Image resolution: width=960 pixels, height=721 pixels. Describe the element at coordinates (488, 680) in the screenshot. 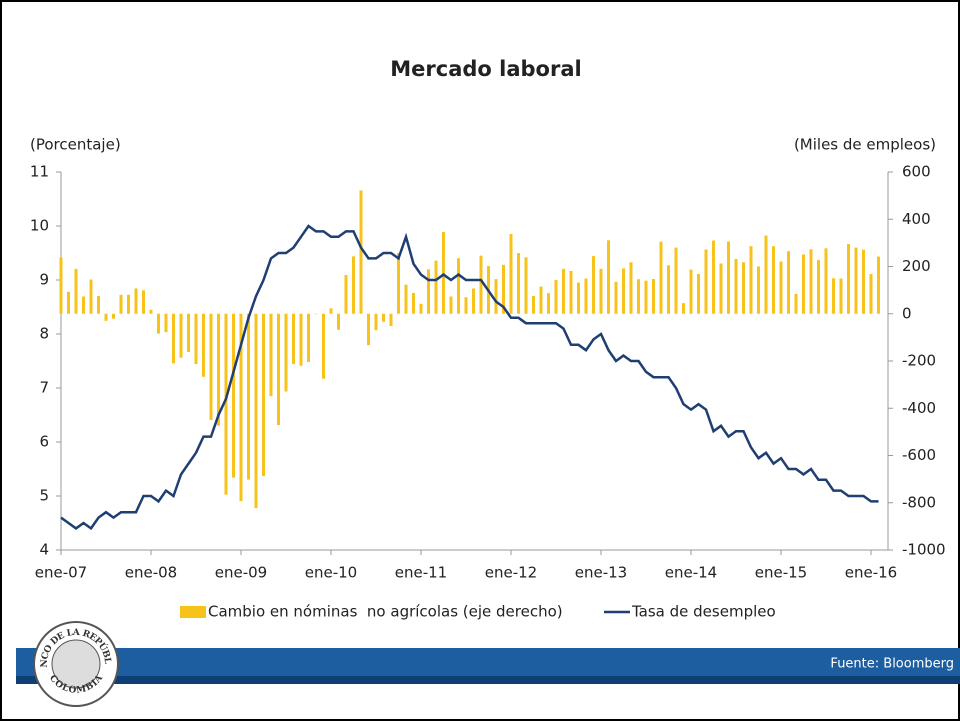

I see `footer-shadow` at that location.